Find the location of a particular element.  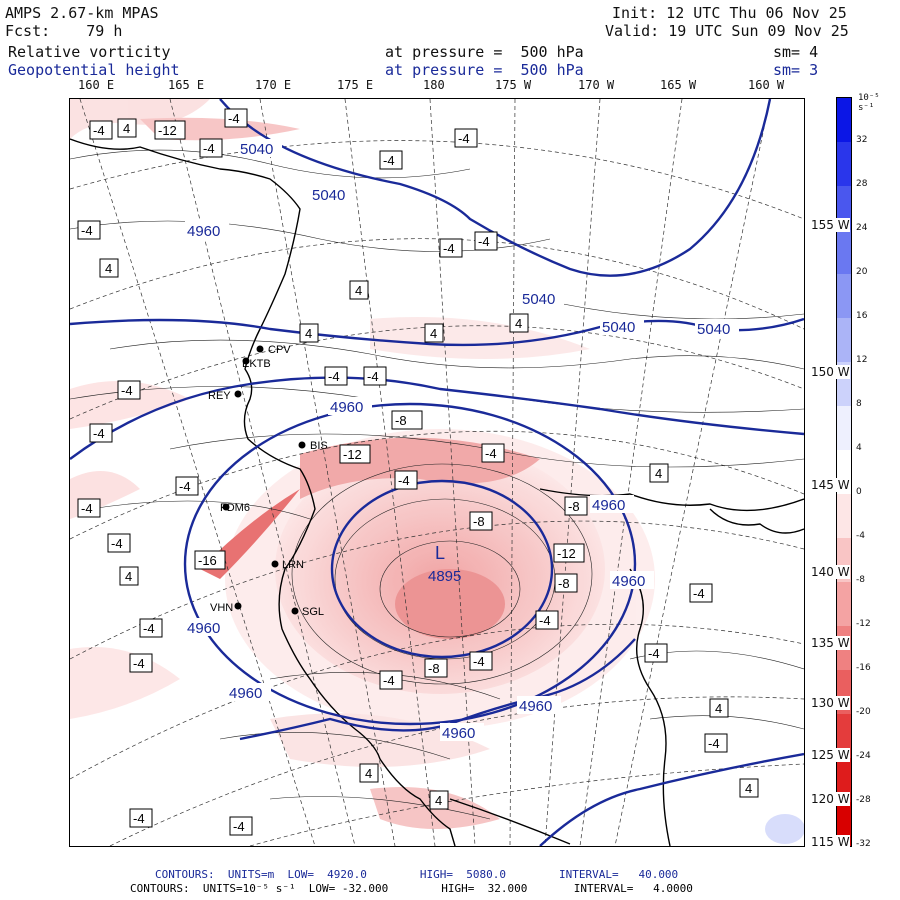

colorbar-unit: 10⁻⁵ s⁻¹ is located at coordinates (869, 103).